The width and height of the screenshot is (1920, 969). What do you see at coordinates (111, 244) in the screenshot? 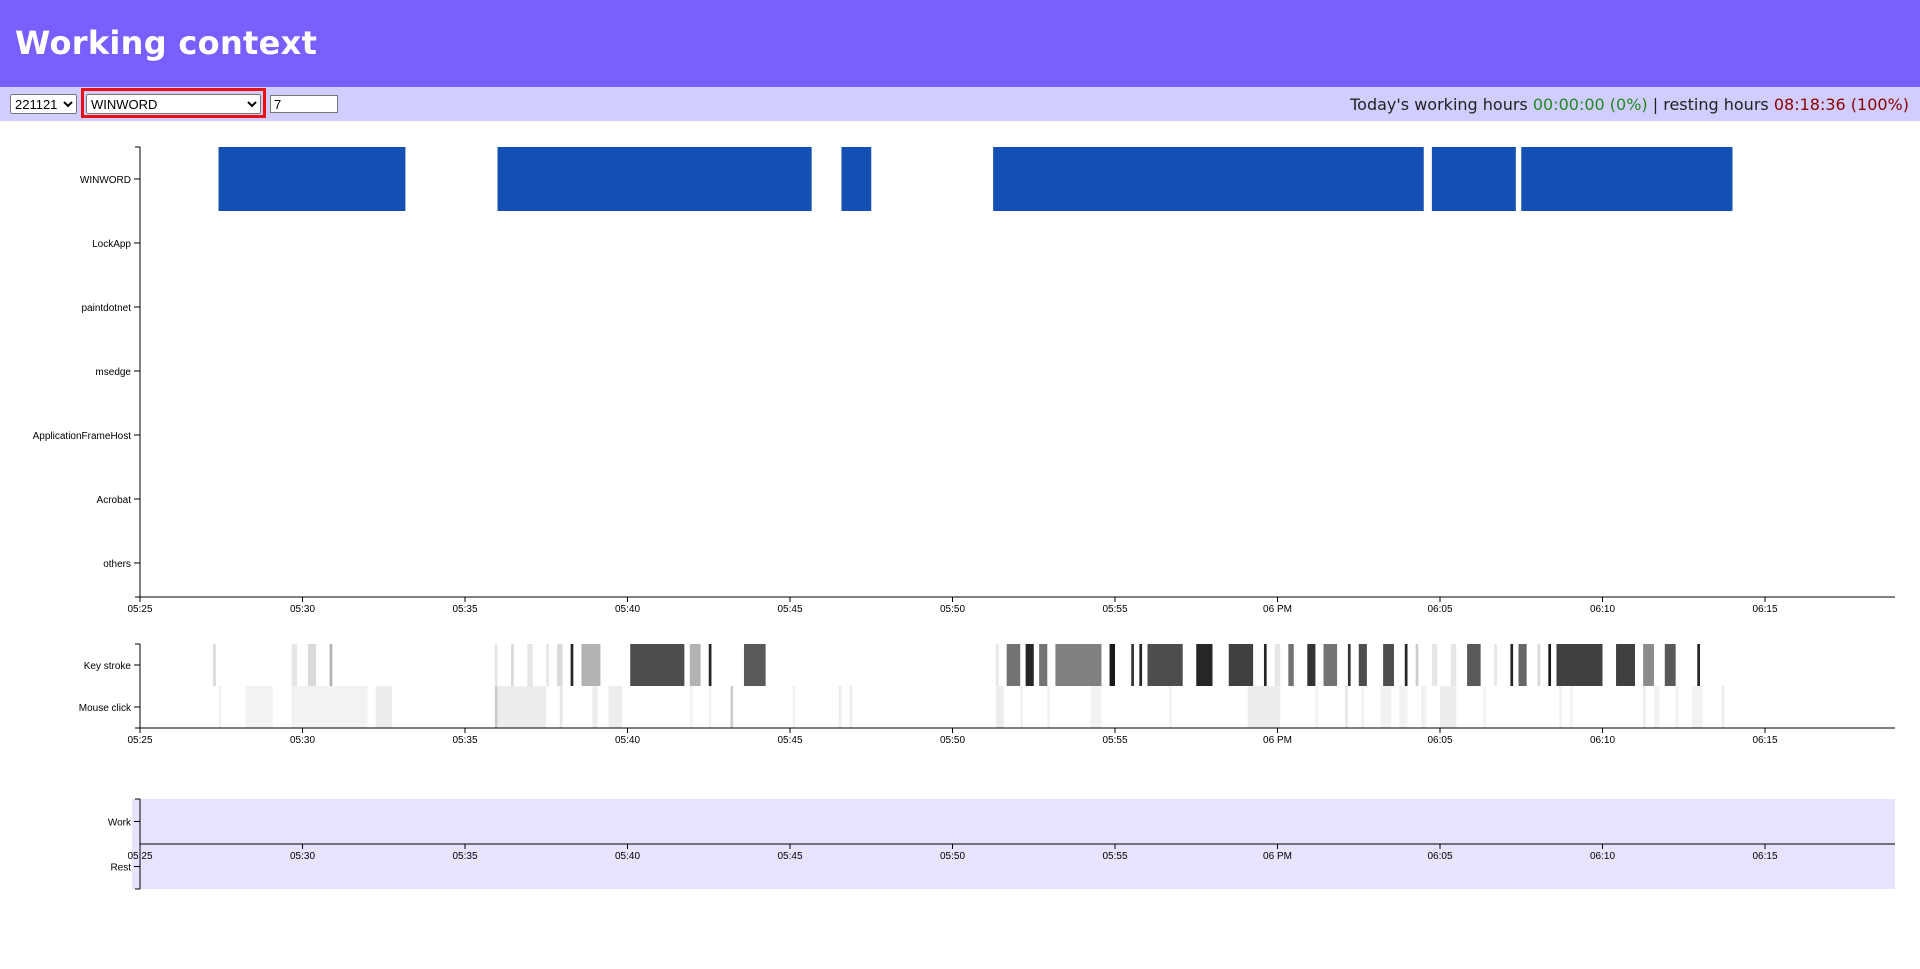
I see `y-tick-label: LockApp` at bounding box center [111, 244].